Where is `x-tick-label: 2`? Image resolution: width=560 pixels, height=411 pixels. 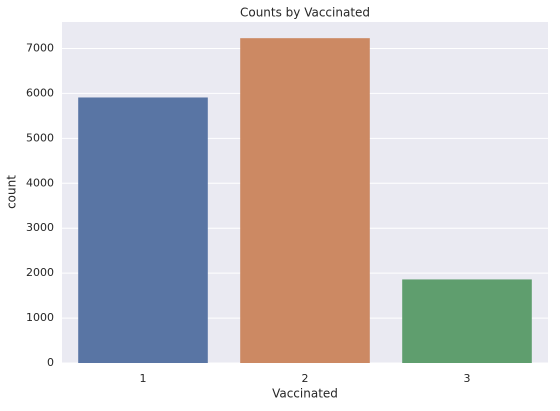 x-tick-label: 2 is located at coordinates (305, 378).